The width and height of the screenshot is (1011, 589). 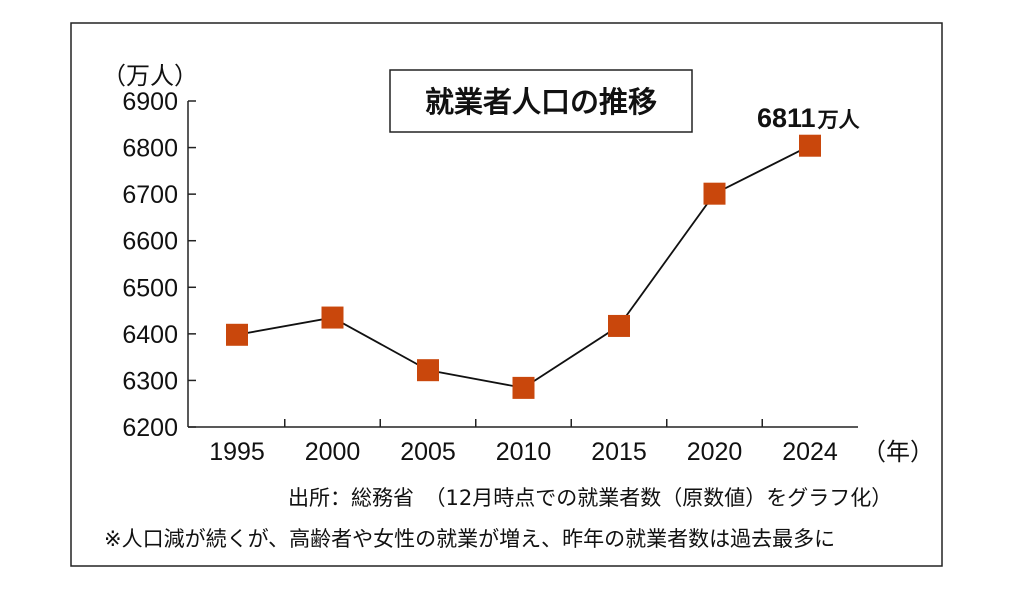 I want to click on remark-note: ※人口減が続くが、高齢者や女性の就業が増え、昨年の就業者数は過去最多に, so click(x=469, y=539).